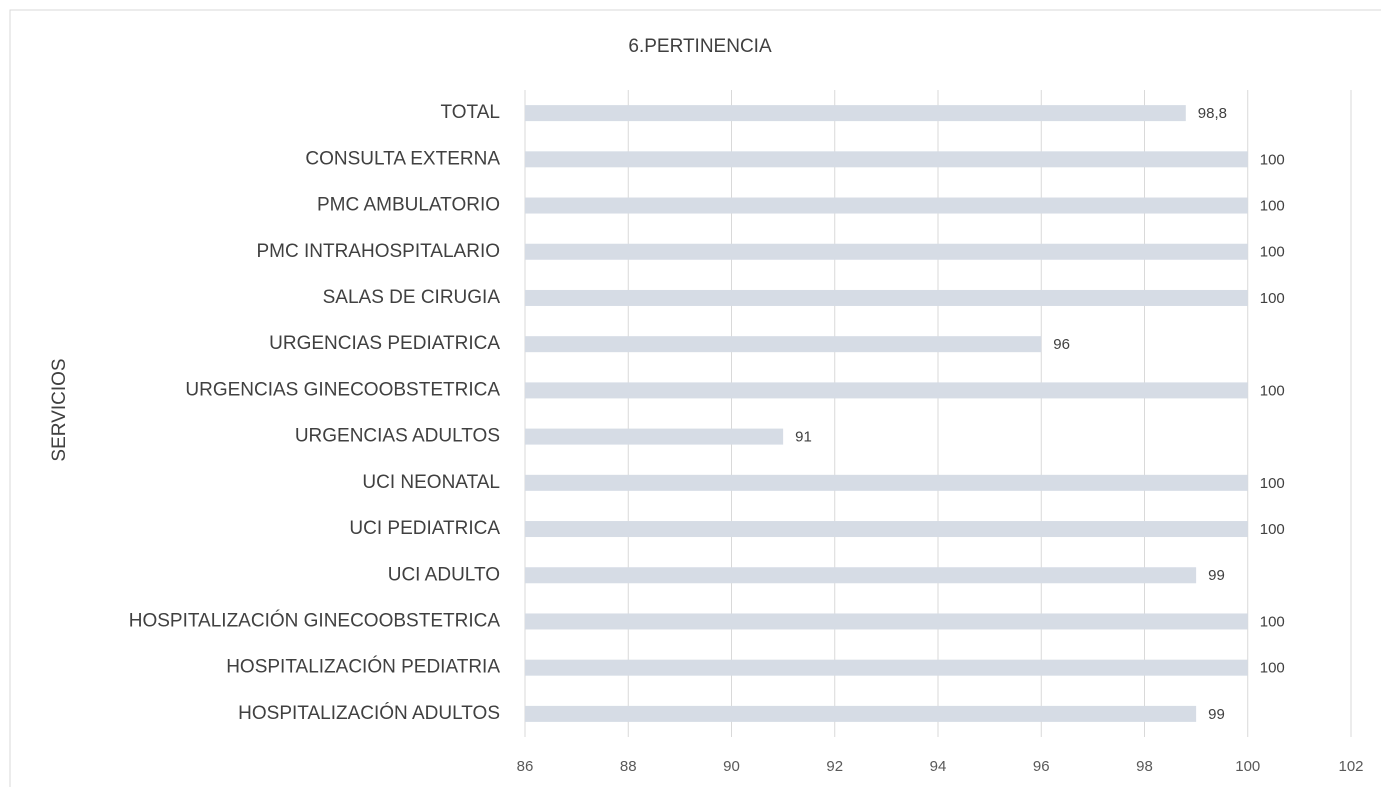 The width and height of the screenshot is (1381, 787). Describe the element at coordinates (1350, 766) in the screenshot. I see `x-tick-label: 102` at that location.